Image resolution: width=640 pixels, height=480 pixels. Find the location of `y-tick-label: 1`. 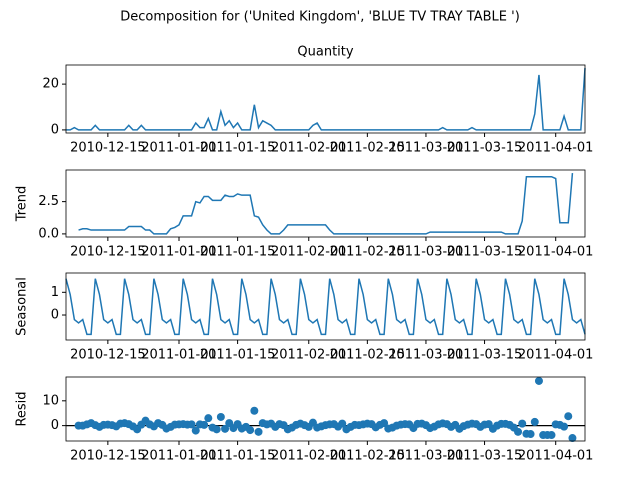

y-tick-label: 1 is located at coordinates (55, 292).